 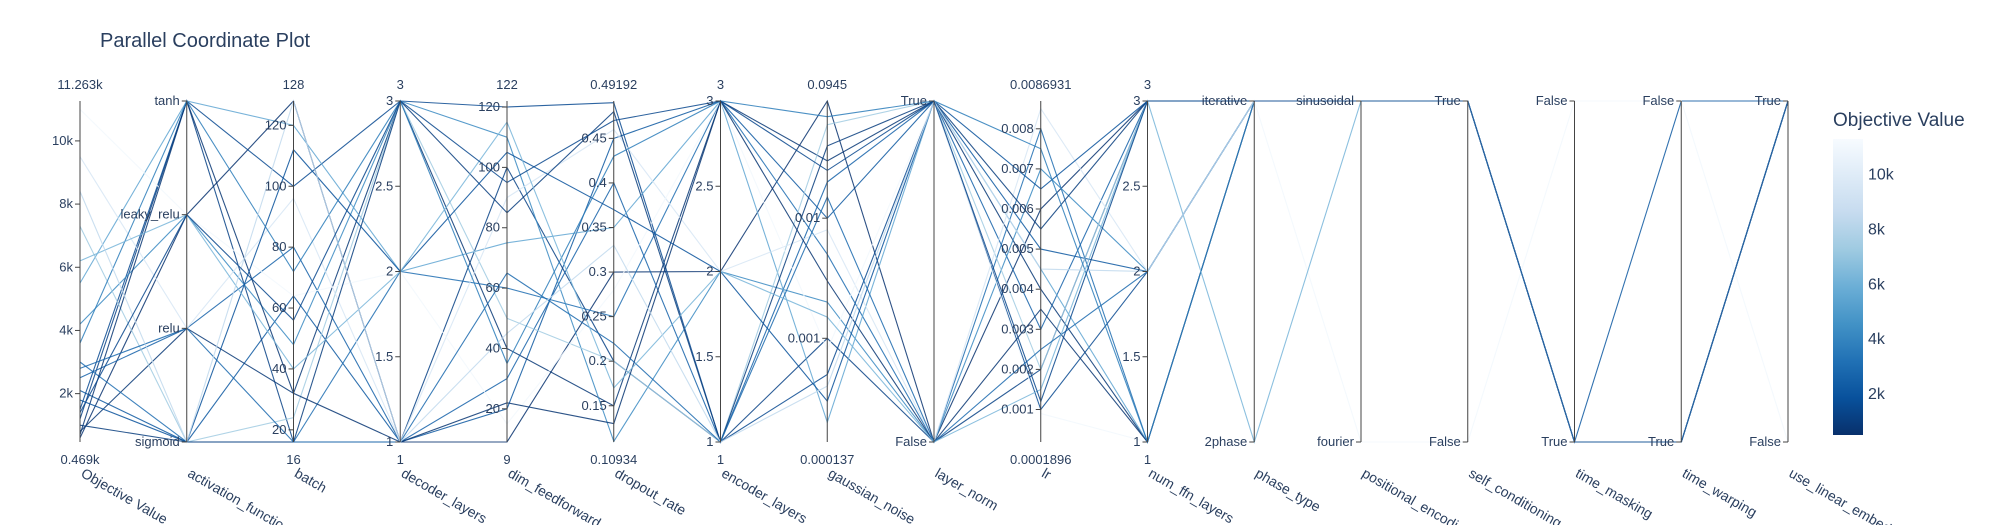 What do you see at coordinates (1288, 490) in the screenshot?
I see `axis-title: phase_type` at bounding box center [1288, 490].